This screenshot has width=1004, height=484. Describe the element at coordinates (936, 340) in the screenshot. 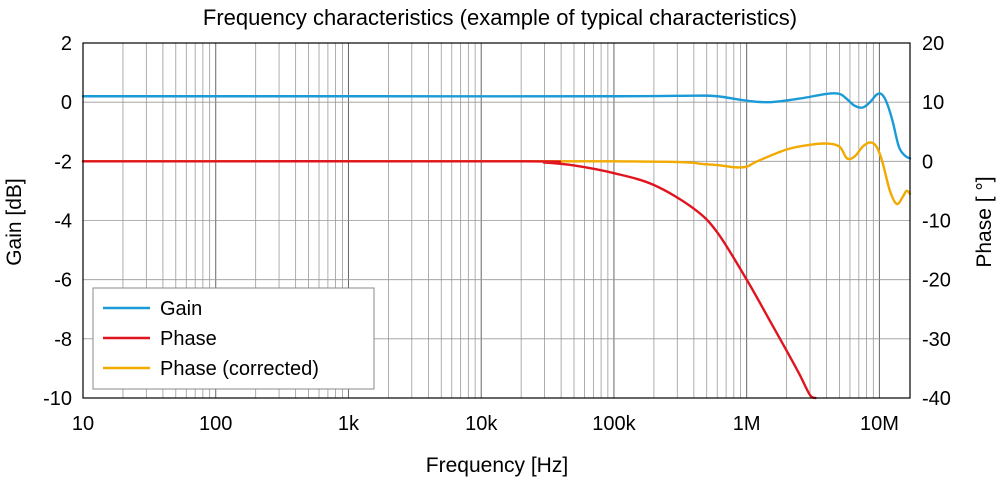

I see `y-right-tick-label: -30` at that location.